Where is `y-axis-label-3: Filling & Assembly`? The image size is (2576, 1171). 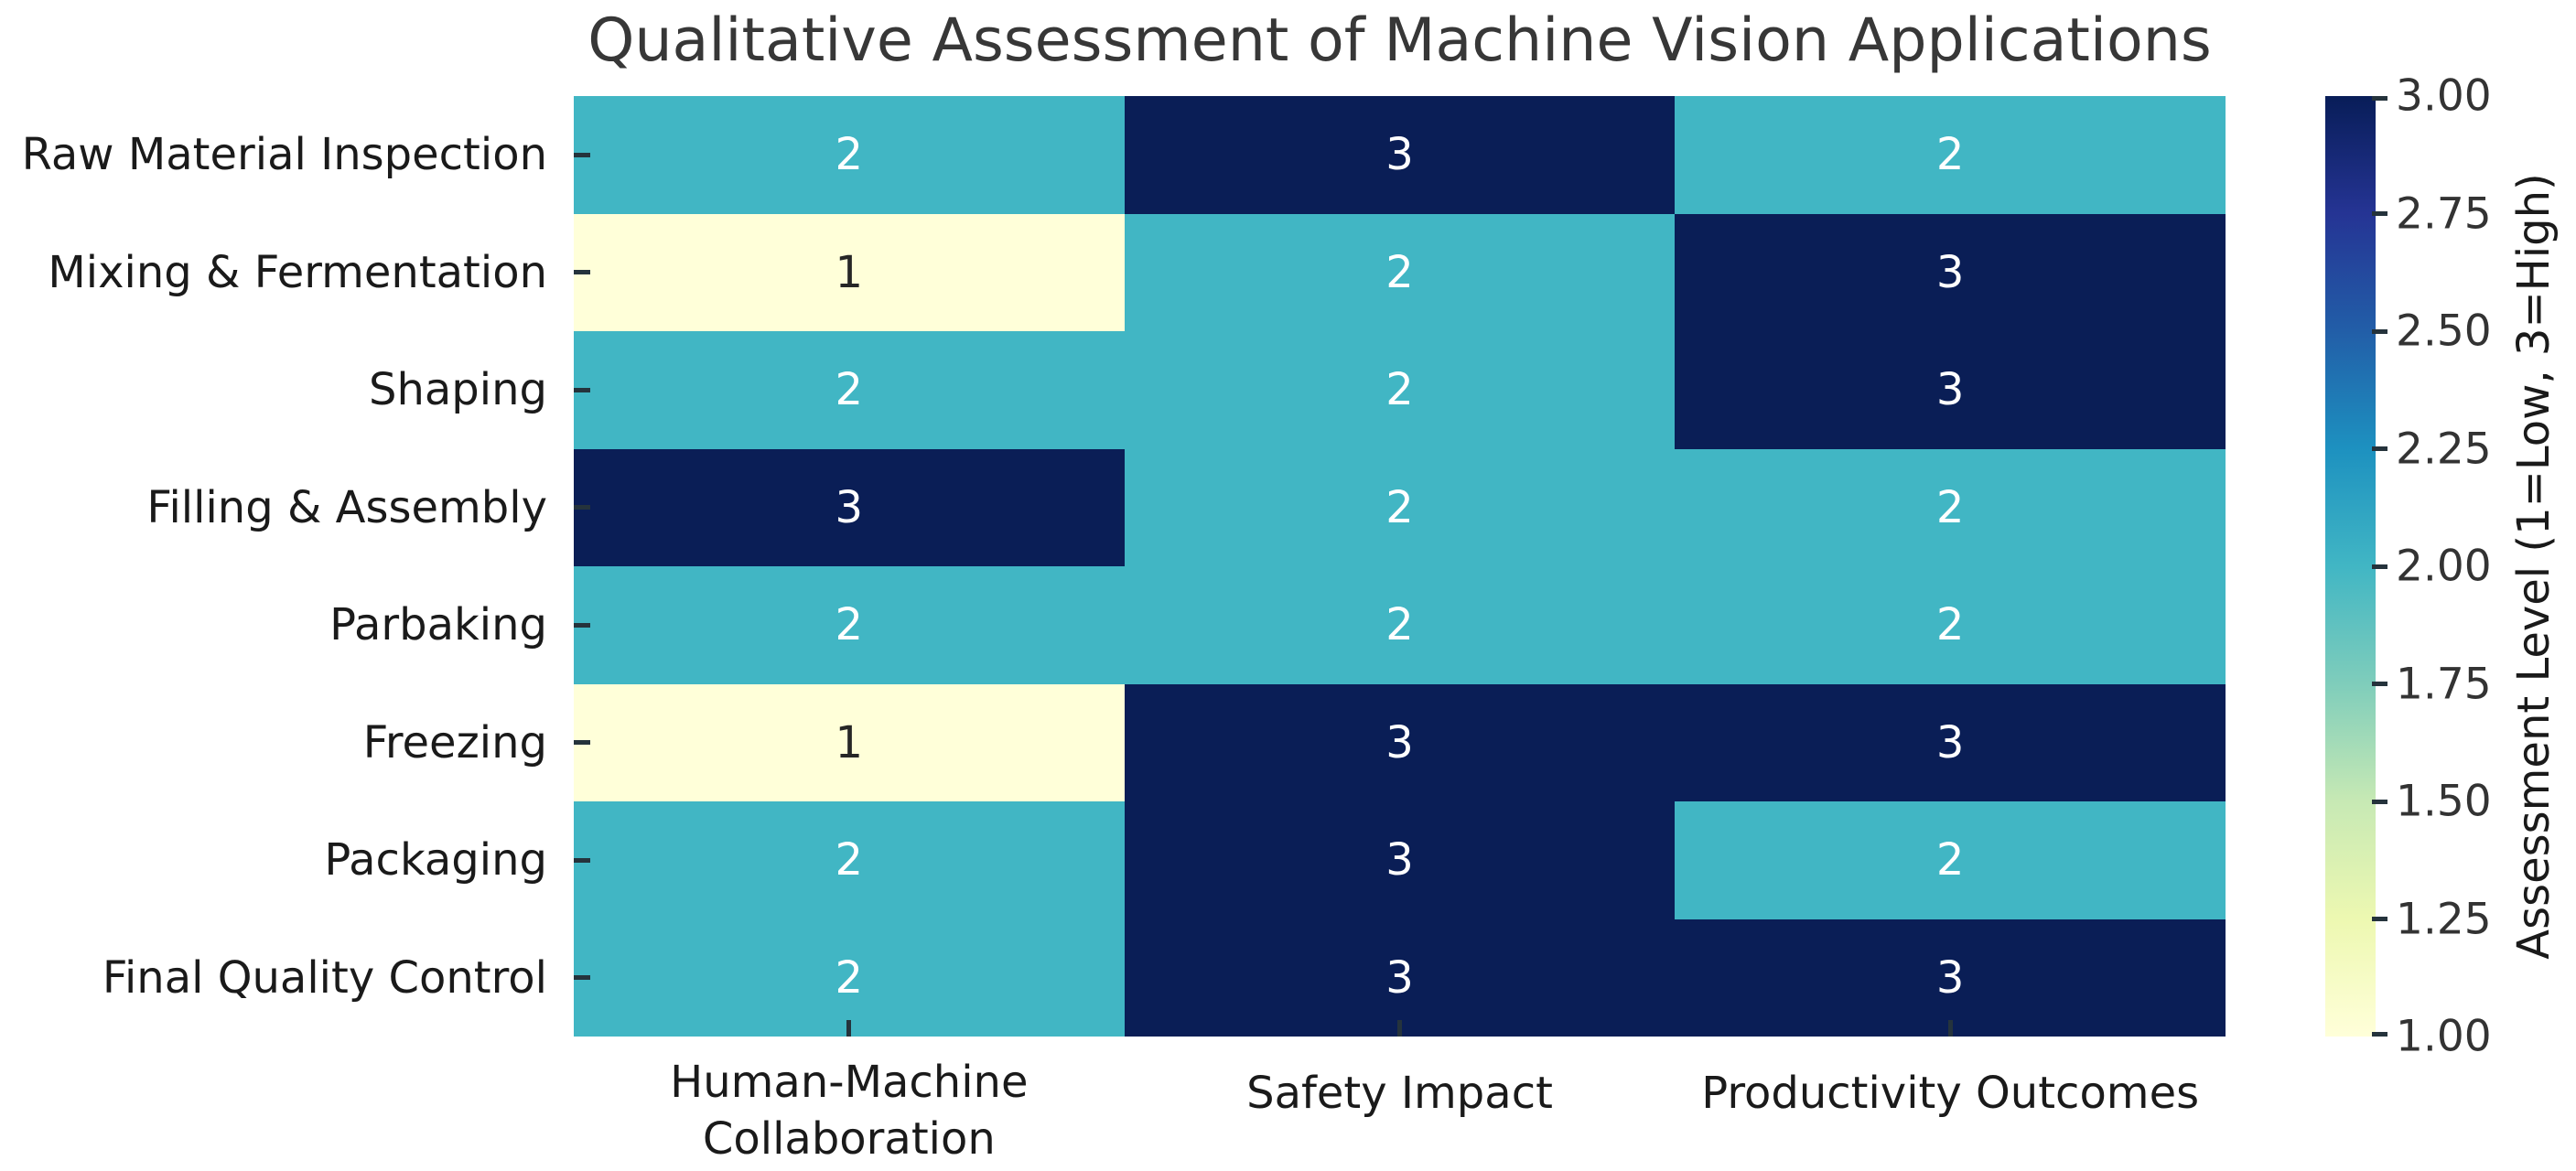
y-axis-label-3: Filling & Assembly is located at coordinates (346, 507).